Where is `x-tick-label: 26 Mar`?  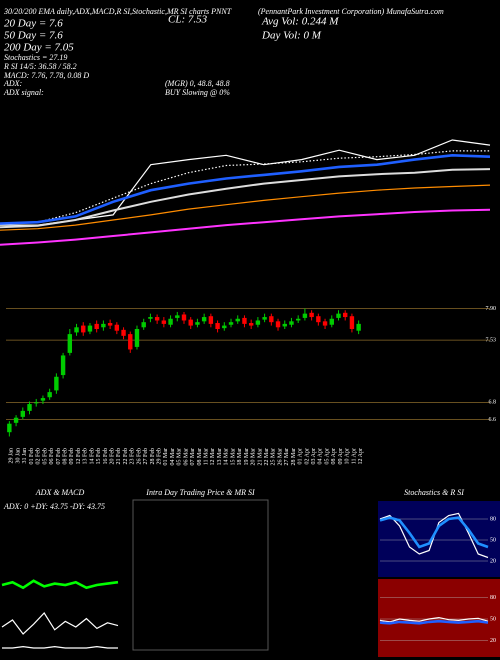 x-tick-label: 26 Mar is located at coordinates (280, 457).